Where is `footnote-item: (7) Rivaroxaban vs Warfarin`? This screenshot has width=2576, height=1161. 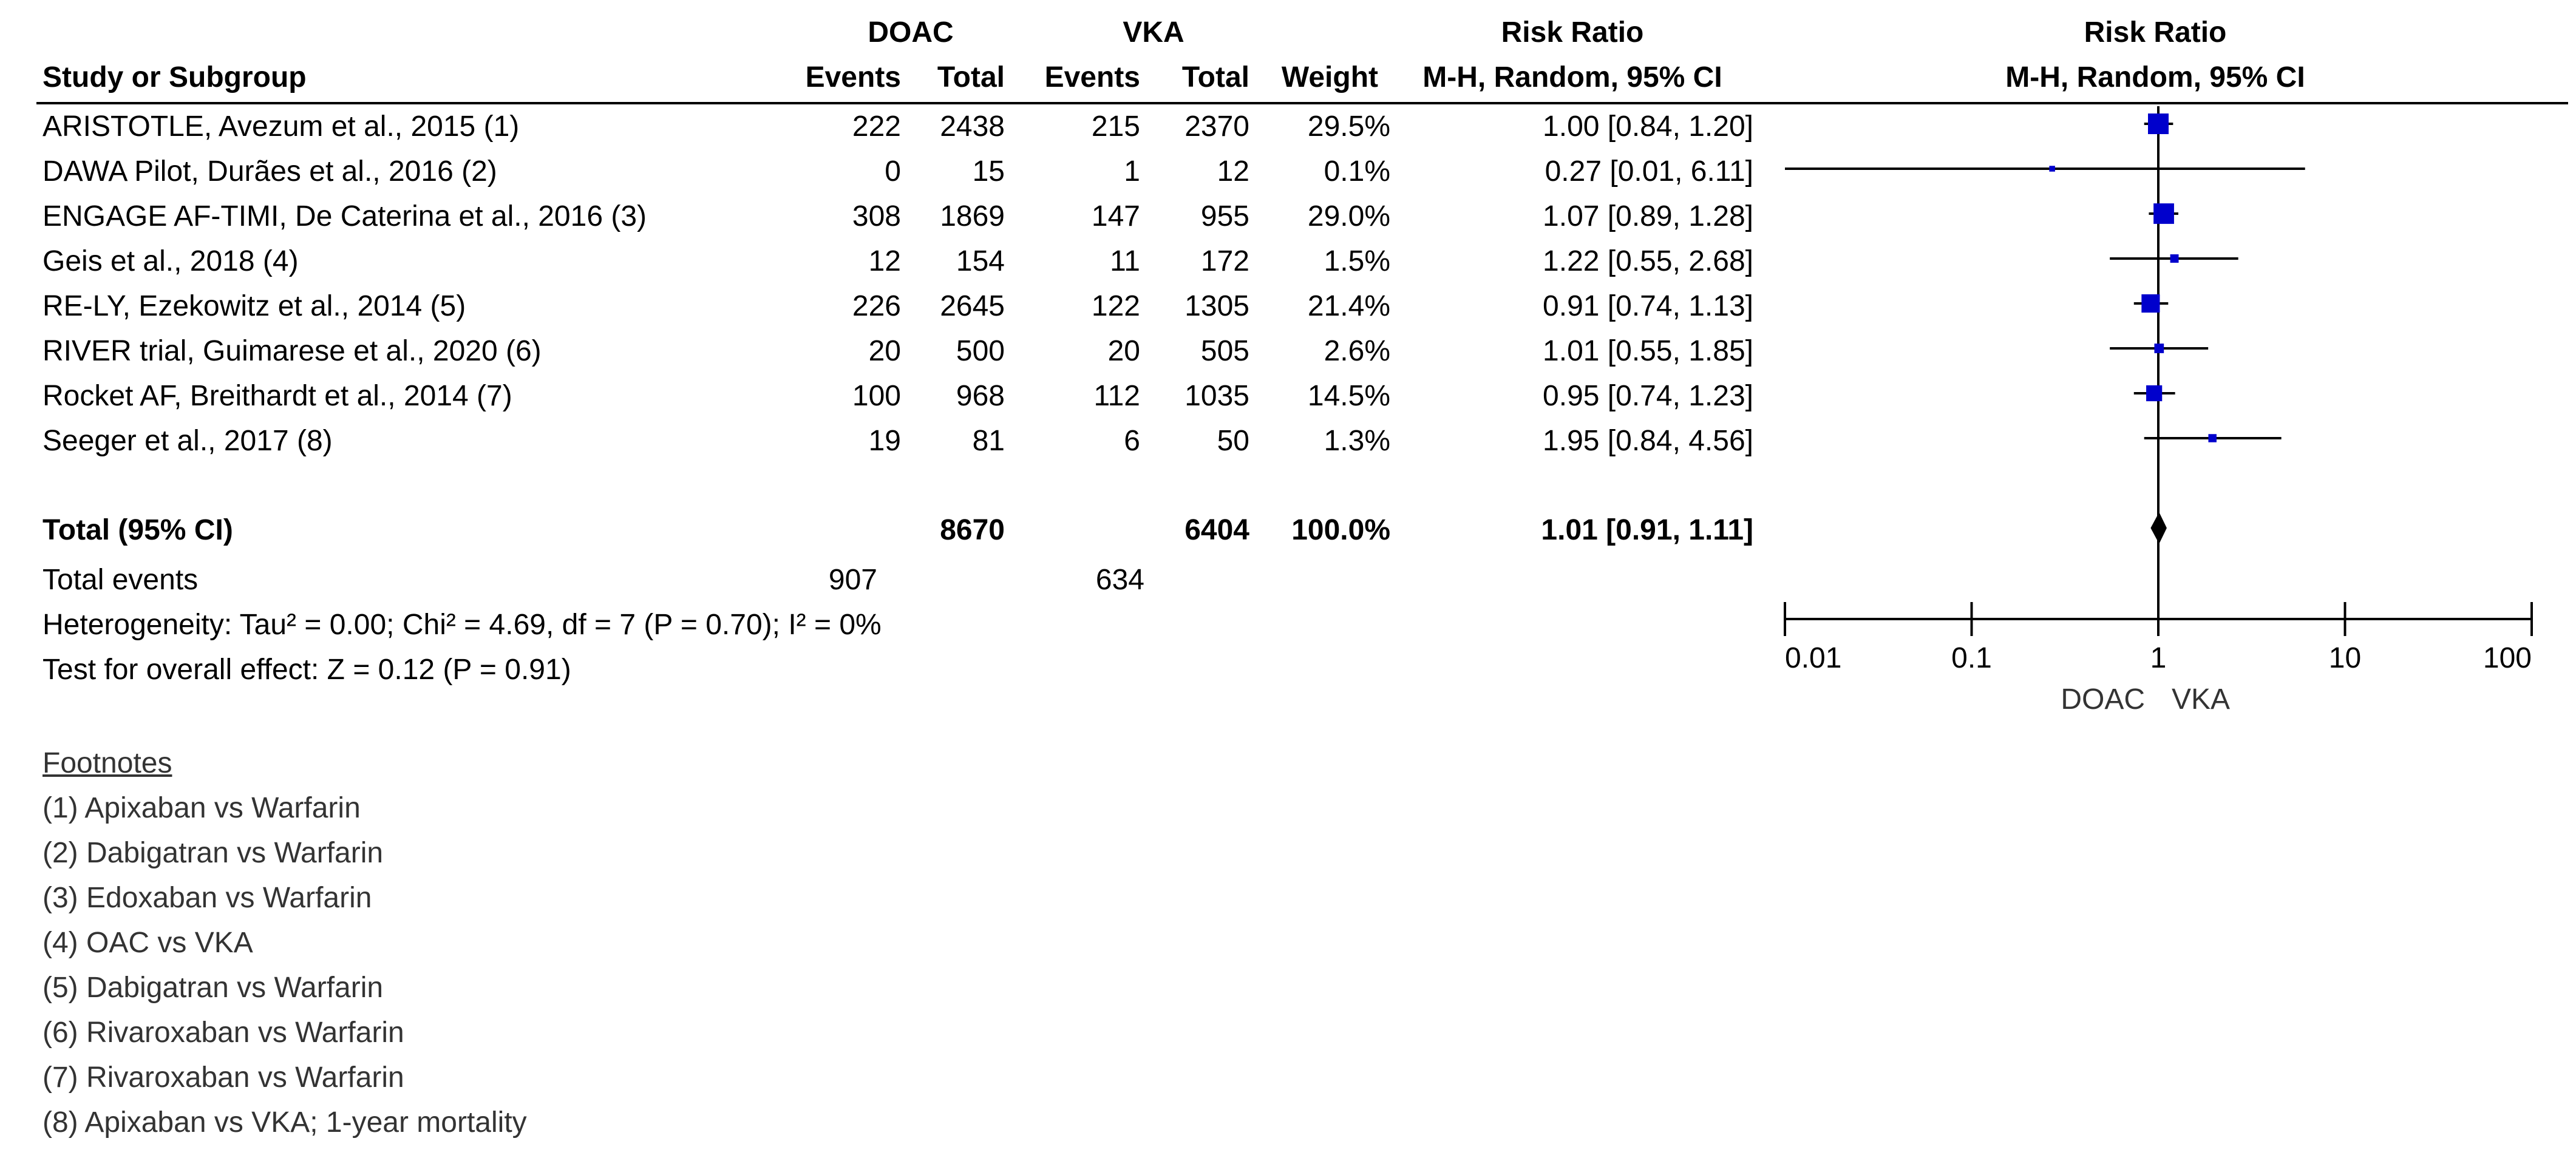
footnote-item: (7) Rivaroxaban vs Warfarin is located at coordinates (223, 1077).